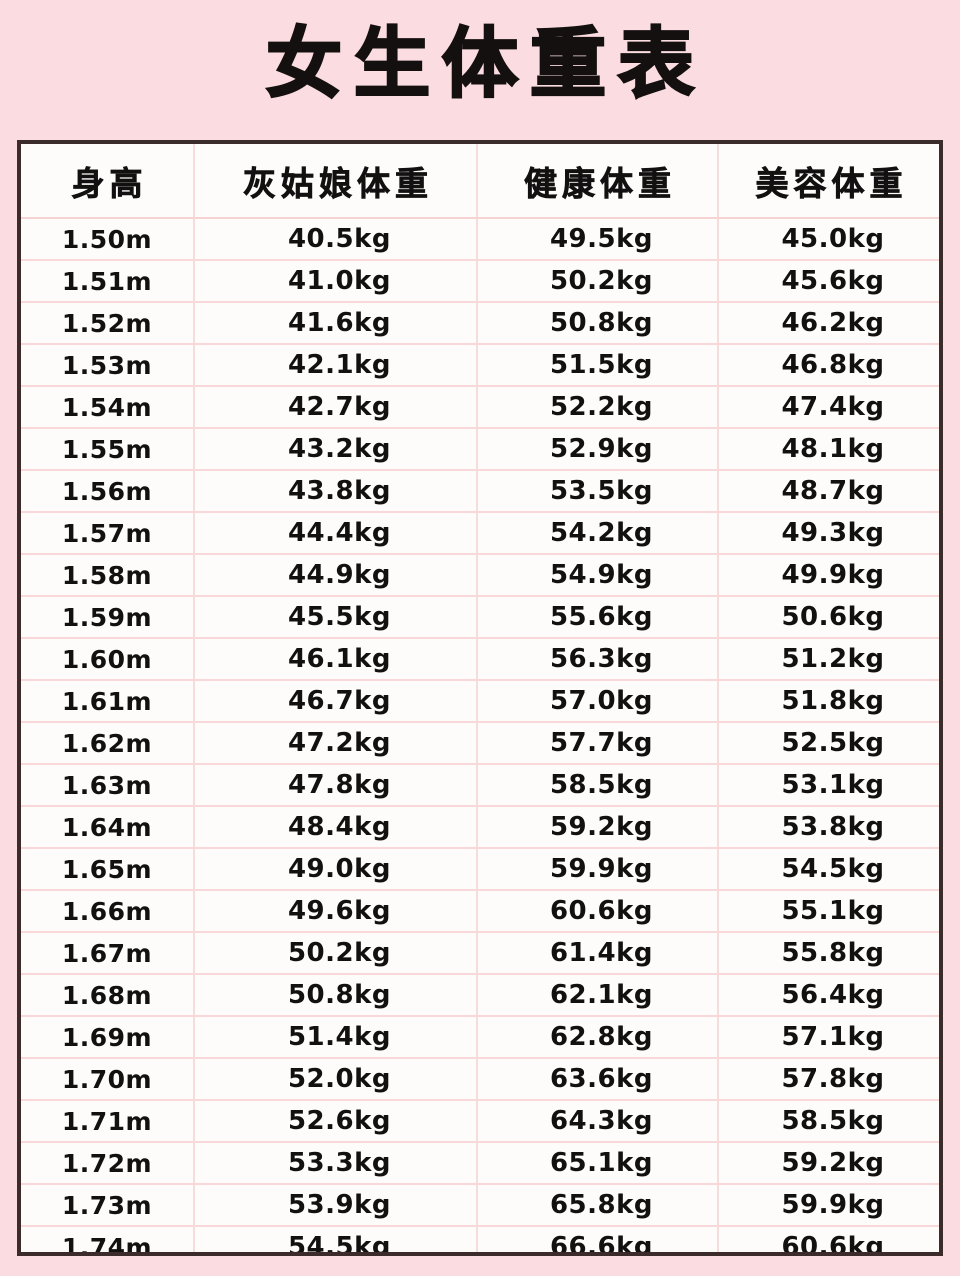 This screenshot has width=960, height=1276. Describe the element at coordinates (336, 953) in the screenshot. I see `cell-cinderella: 50.2kg` at that location.